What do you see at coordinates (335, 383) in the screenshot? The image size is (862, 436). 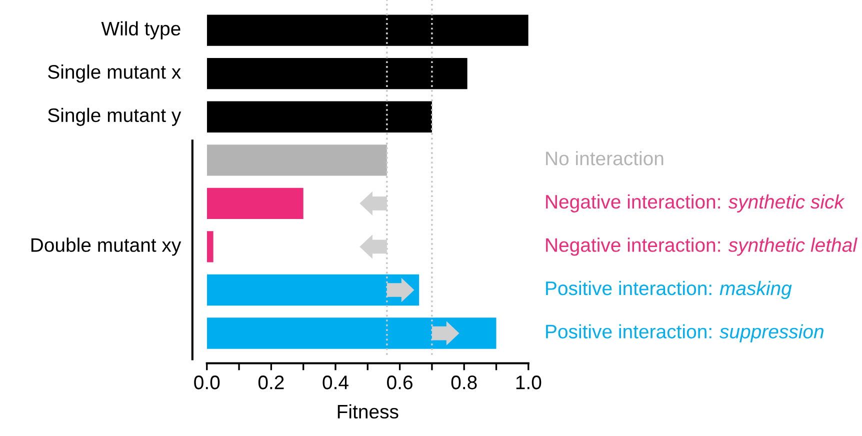 I see `x-tick-label: 0.4` at bounding box center [335, 383].